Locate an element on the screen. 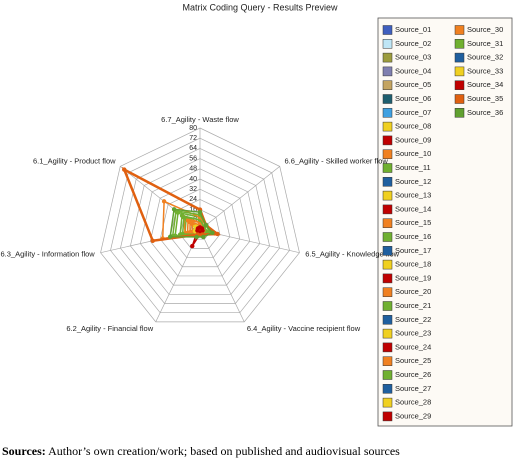  legend-label: Source_27 is located at coordinates (413, 388).